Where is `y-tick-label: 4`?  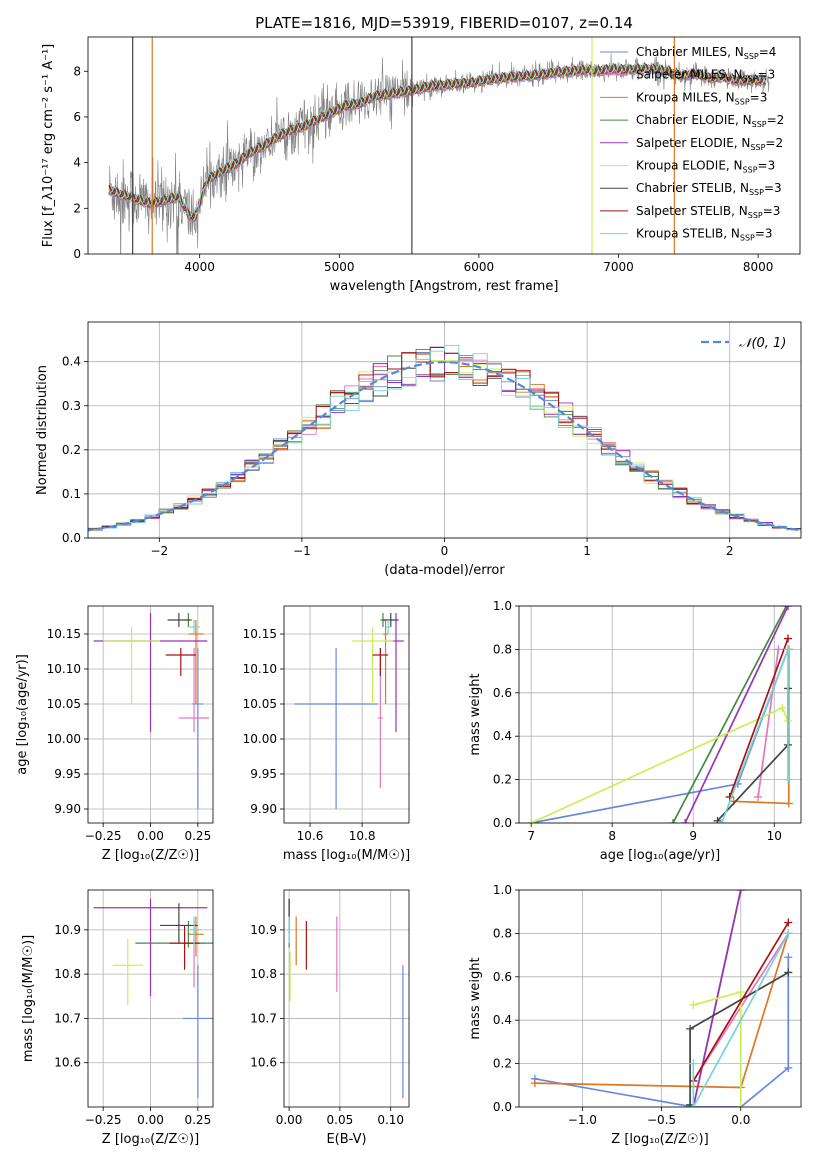 y-tick-label: 4 is located at coordinates (77, 163).